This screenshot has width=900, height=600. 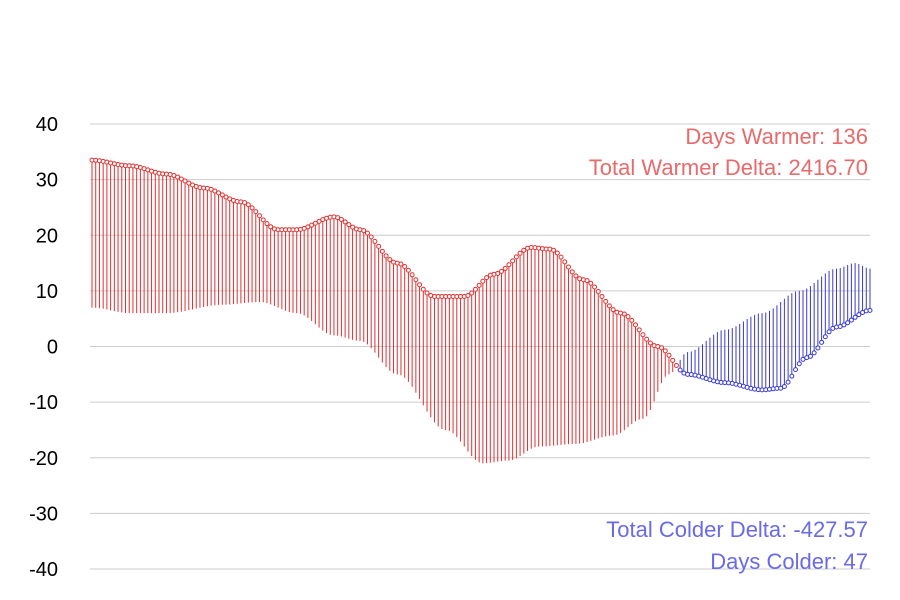 What do you see at coordinates (43, 347) in the screenshot?
I see `y-axis-tick-labels: 40 30 20 10 0 -10 -20 -30 -40` at bounding box center [43, 347].